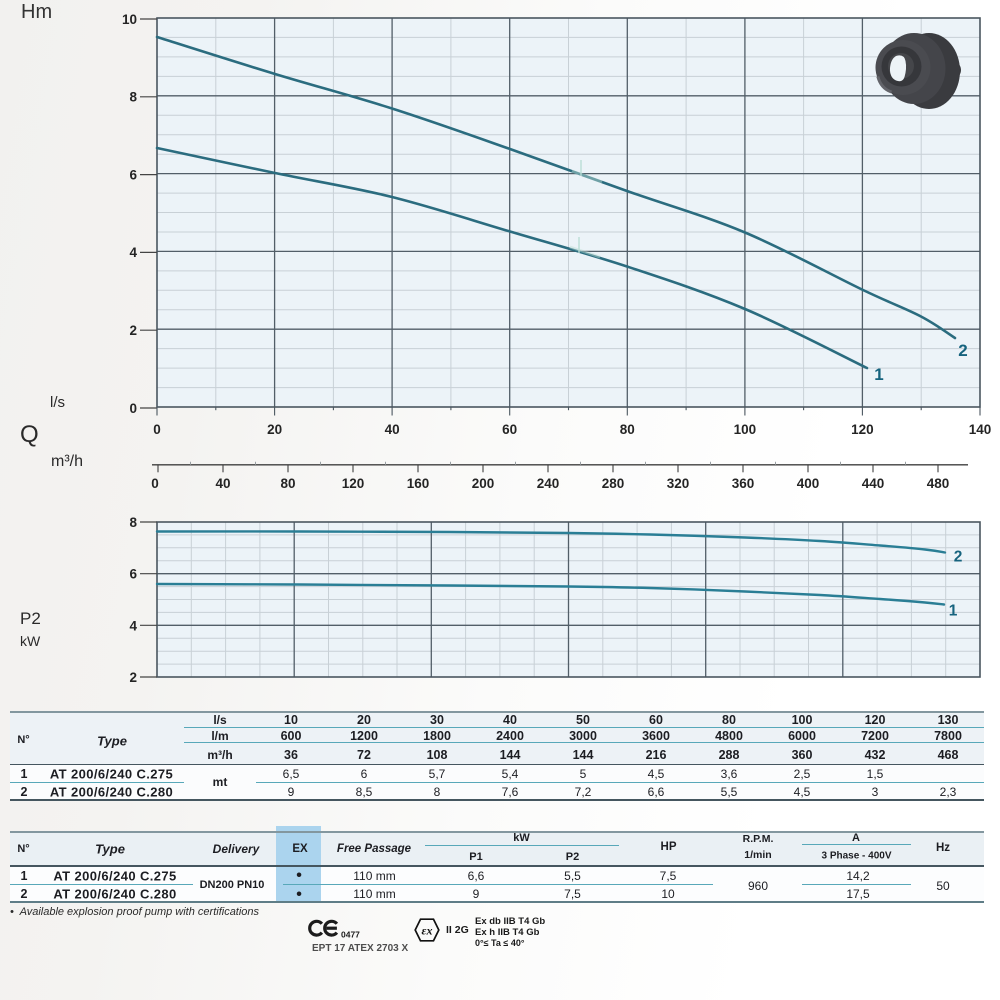 This screenshot has width=1000, height=1000. I want to click on svg-text: 440, so click(873, 483).